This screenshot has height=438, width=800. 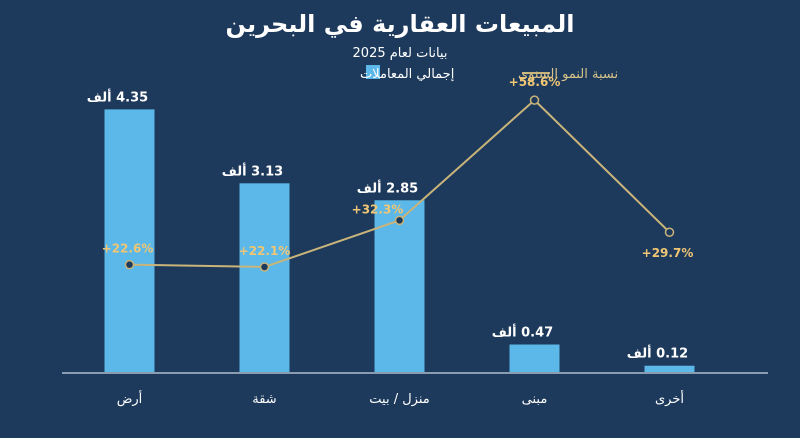 What do you see at coordinates (489, 73) in the screenshot?
I see `legend: نسبة النمو السنوي إجمالي المعاملات` at bounding box center [489, 73].